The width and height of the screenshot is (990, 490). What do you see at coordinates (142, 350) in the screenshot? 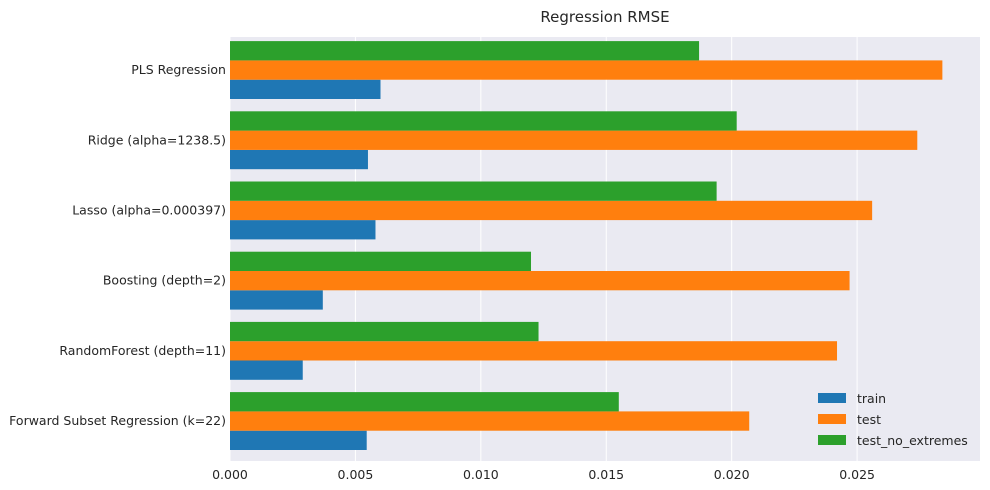
I see `category-label: RandomForest (depth=11)` at bounding box center [142, 350].